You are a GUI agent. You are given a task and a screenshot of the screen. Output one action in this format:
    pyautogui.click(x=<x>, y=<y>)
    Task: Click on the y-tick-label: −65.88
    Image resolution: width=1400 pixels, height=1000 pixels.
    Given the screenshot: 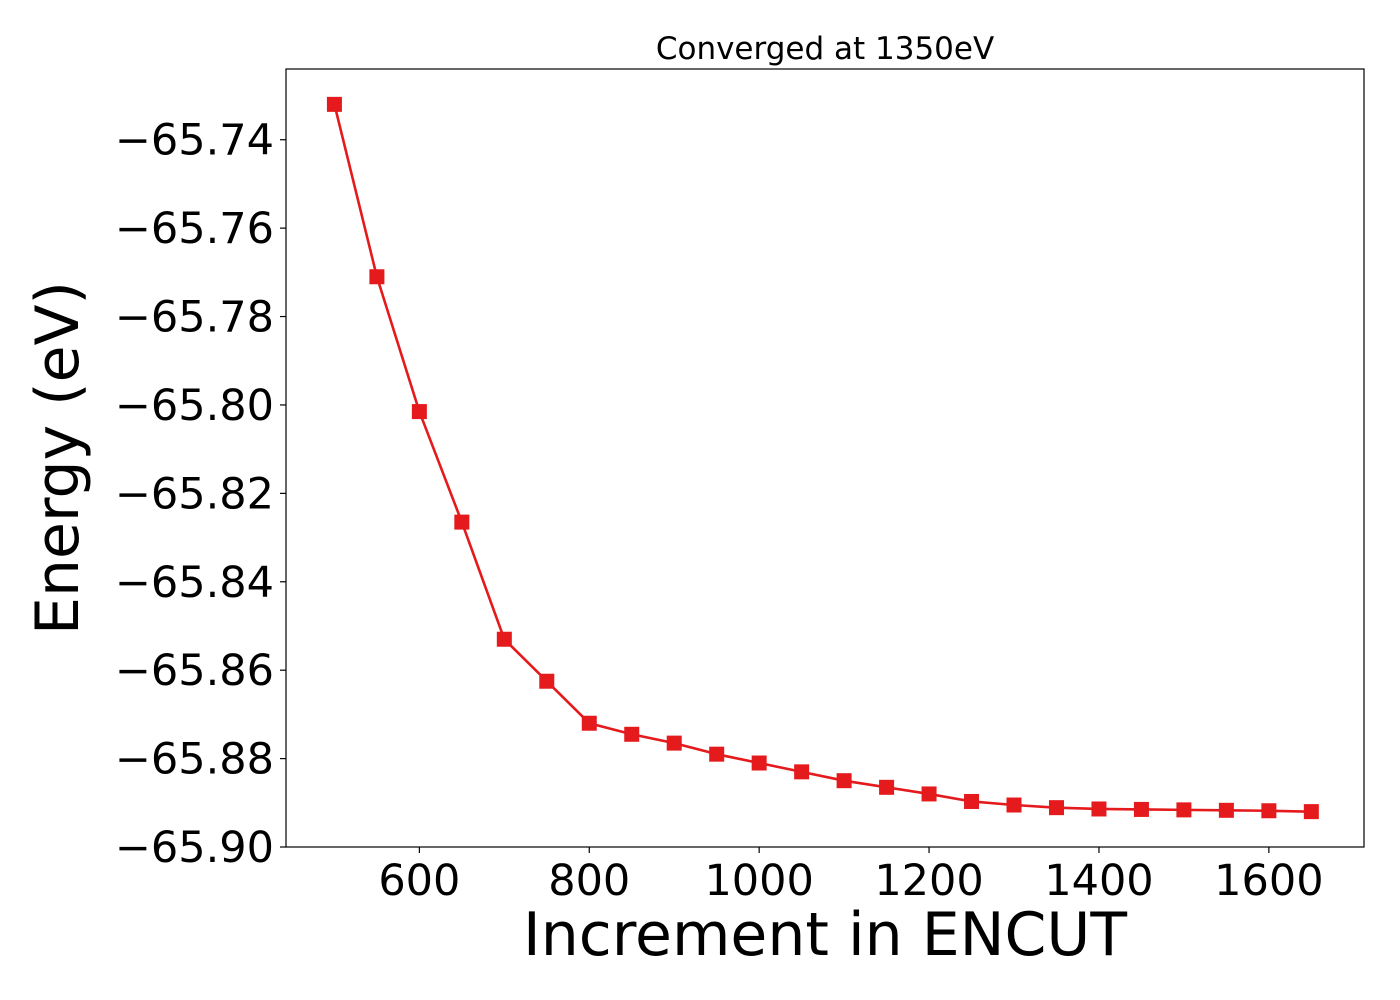 What is the action you would take?
    pyautogui.click(x=194, y=760)
    